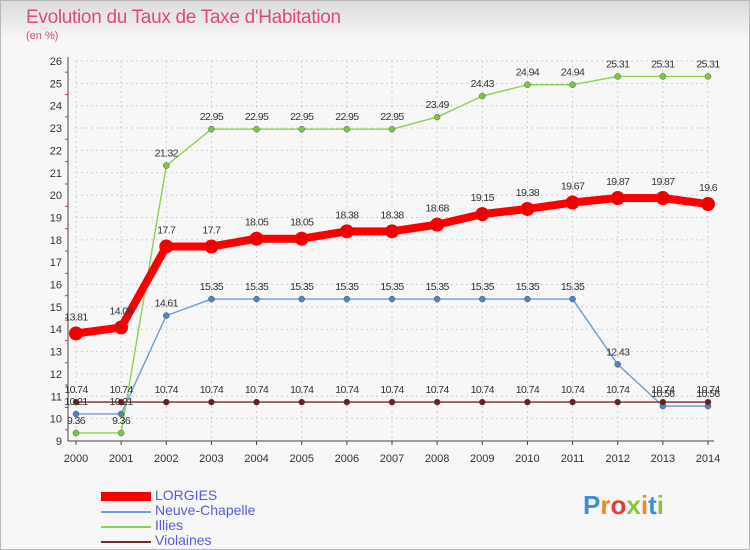  Describe the element at coordinates (256, 459) in the screenshot. I see `x-tick-label: 2004` at that location.